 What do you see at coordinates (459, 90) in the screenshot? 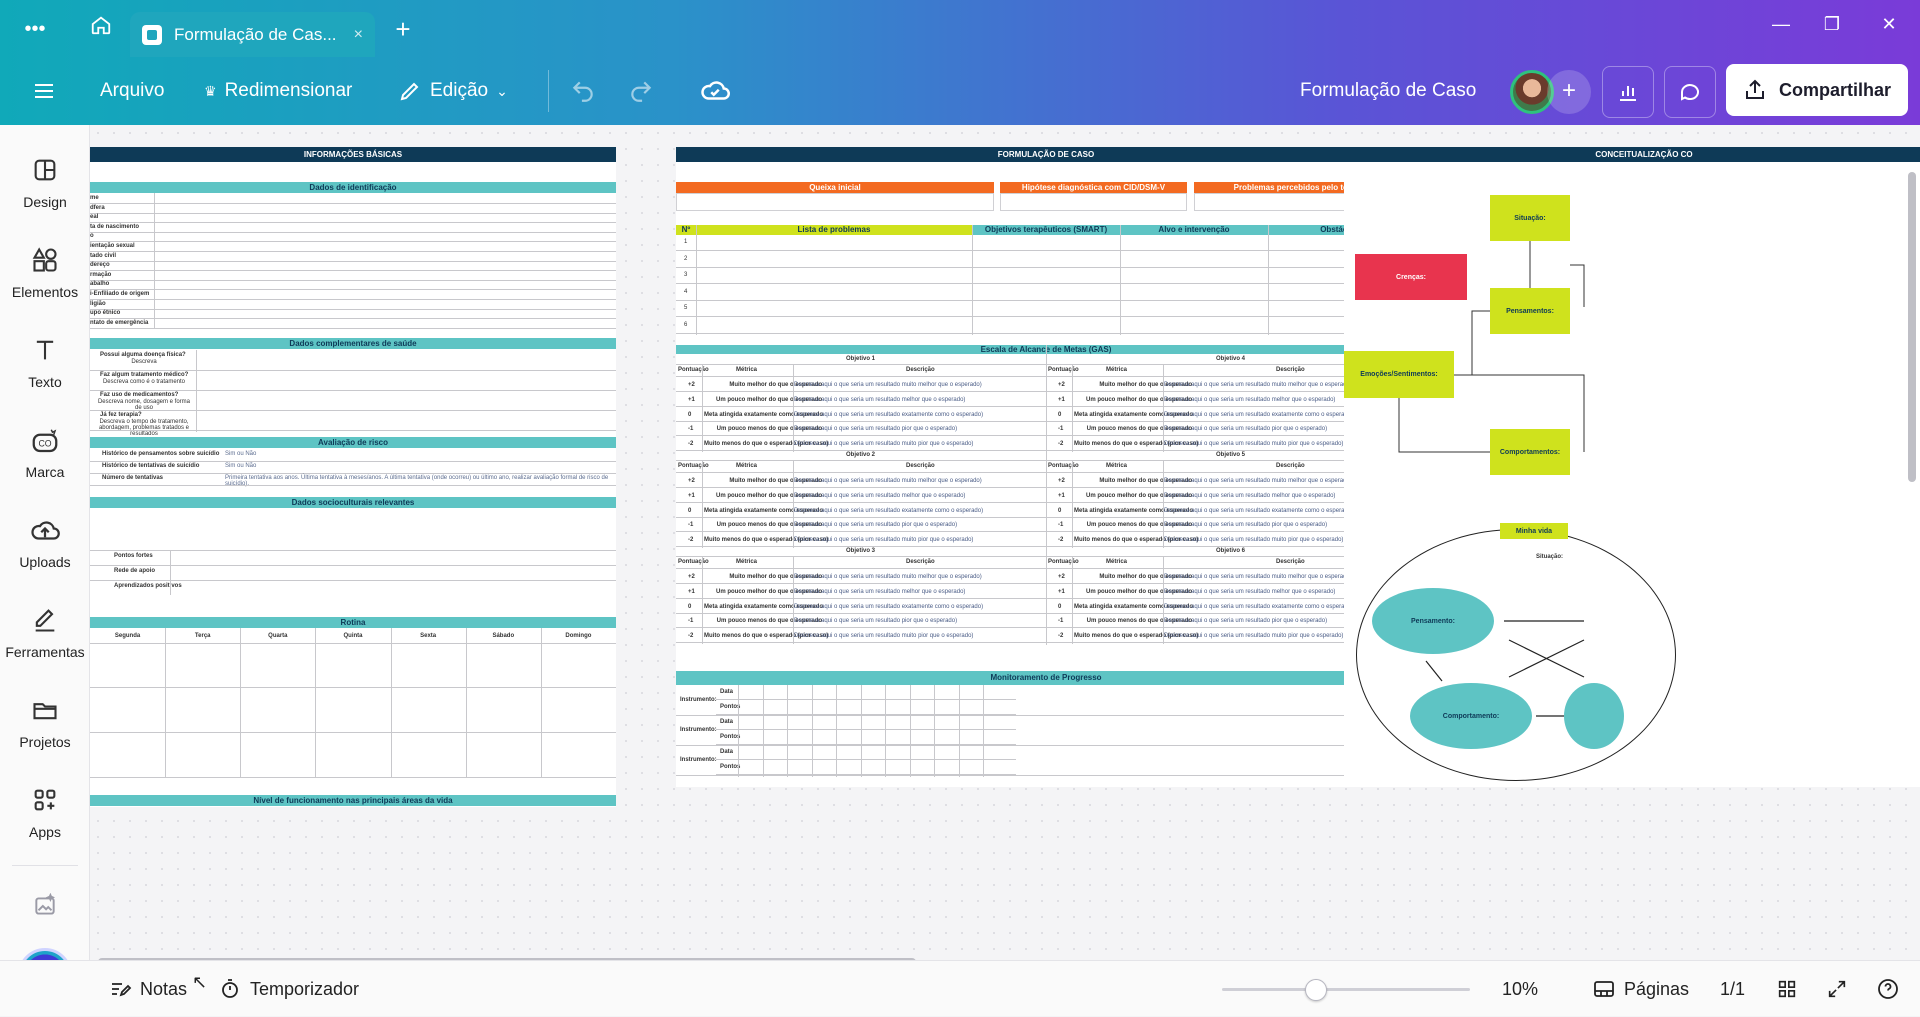
I see `edit-mode-label: Edição` at bounding box center [459, 90].